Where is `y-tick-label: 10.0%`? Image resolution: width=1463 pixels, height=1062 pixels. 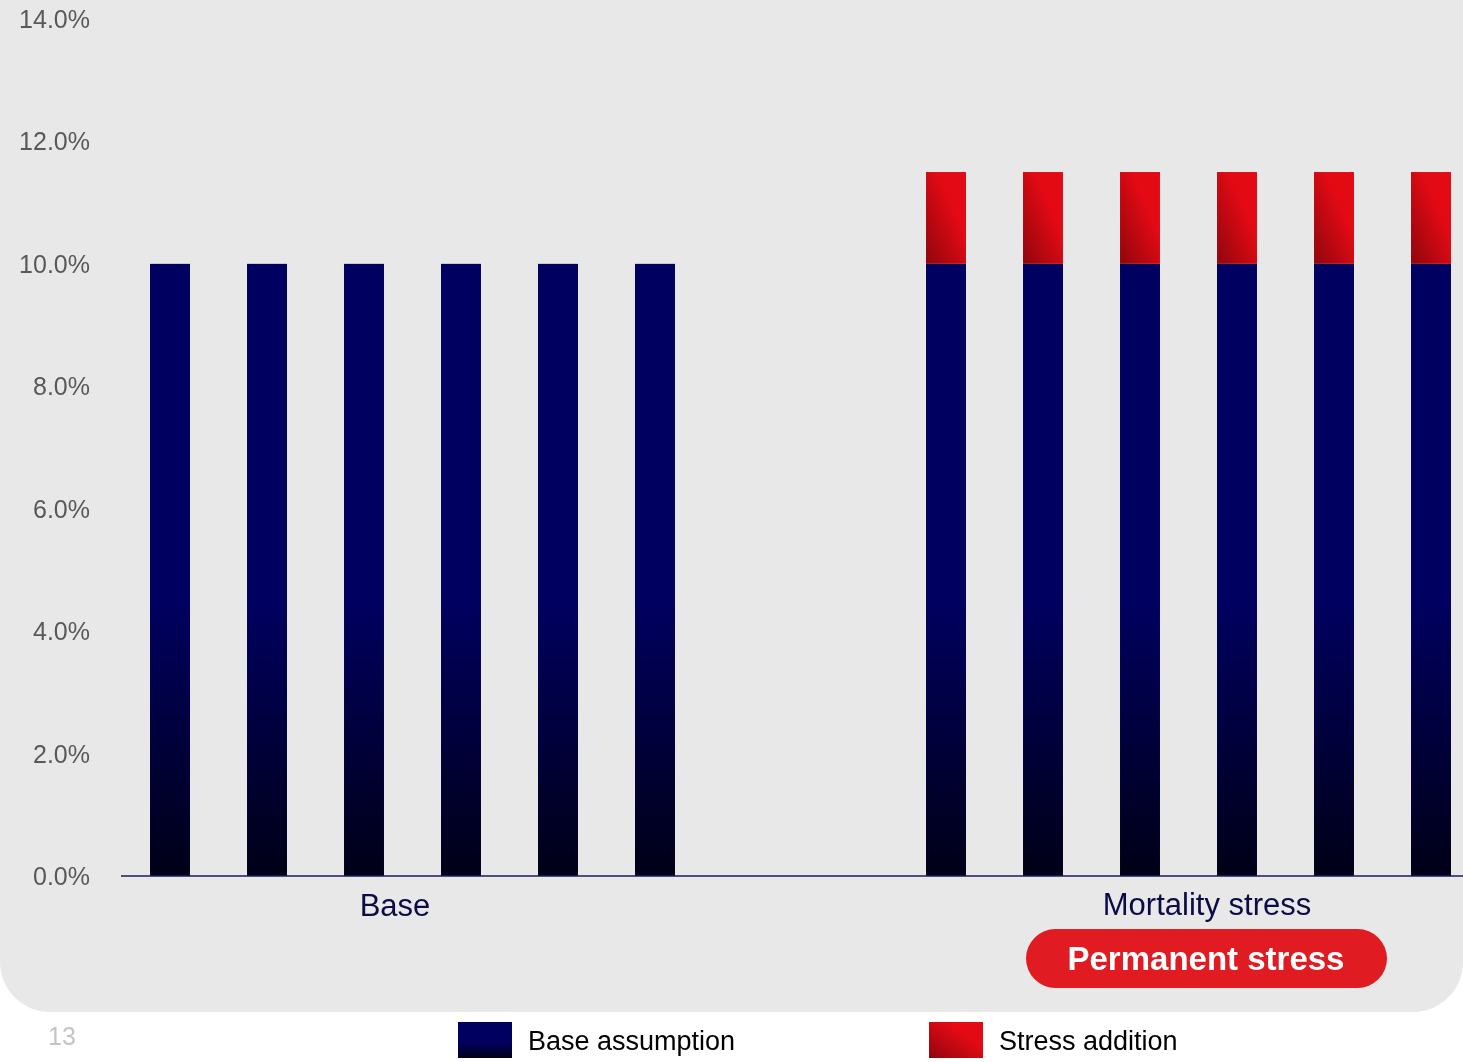 y-tick-label: 10.0% is located at coordinates (54, 263).